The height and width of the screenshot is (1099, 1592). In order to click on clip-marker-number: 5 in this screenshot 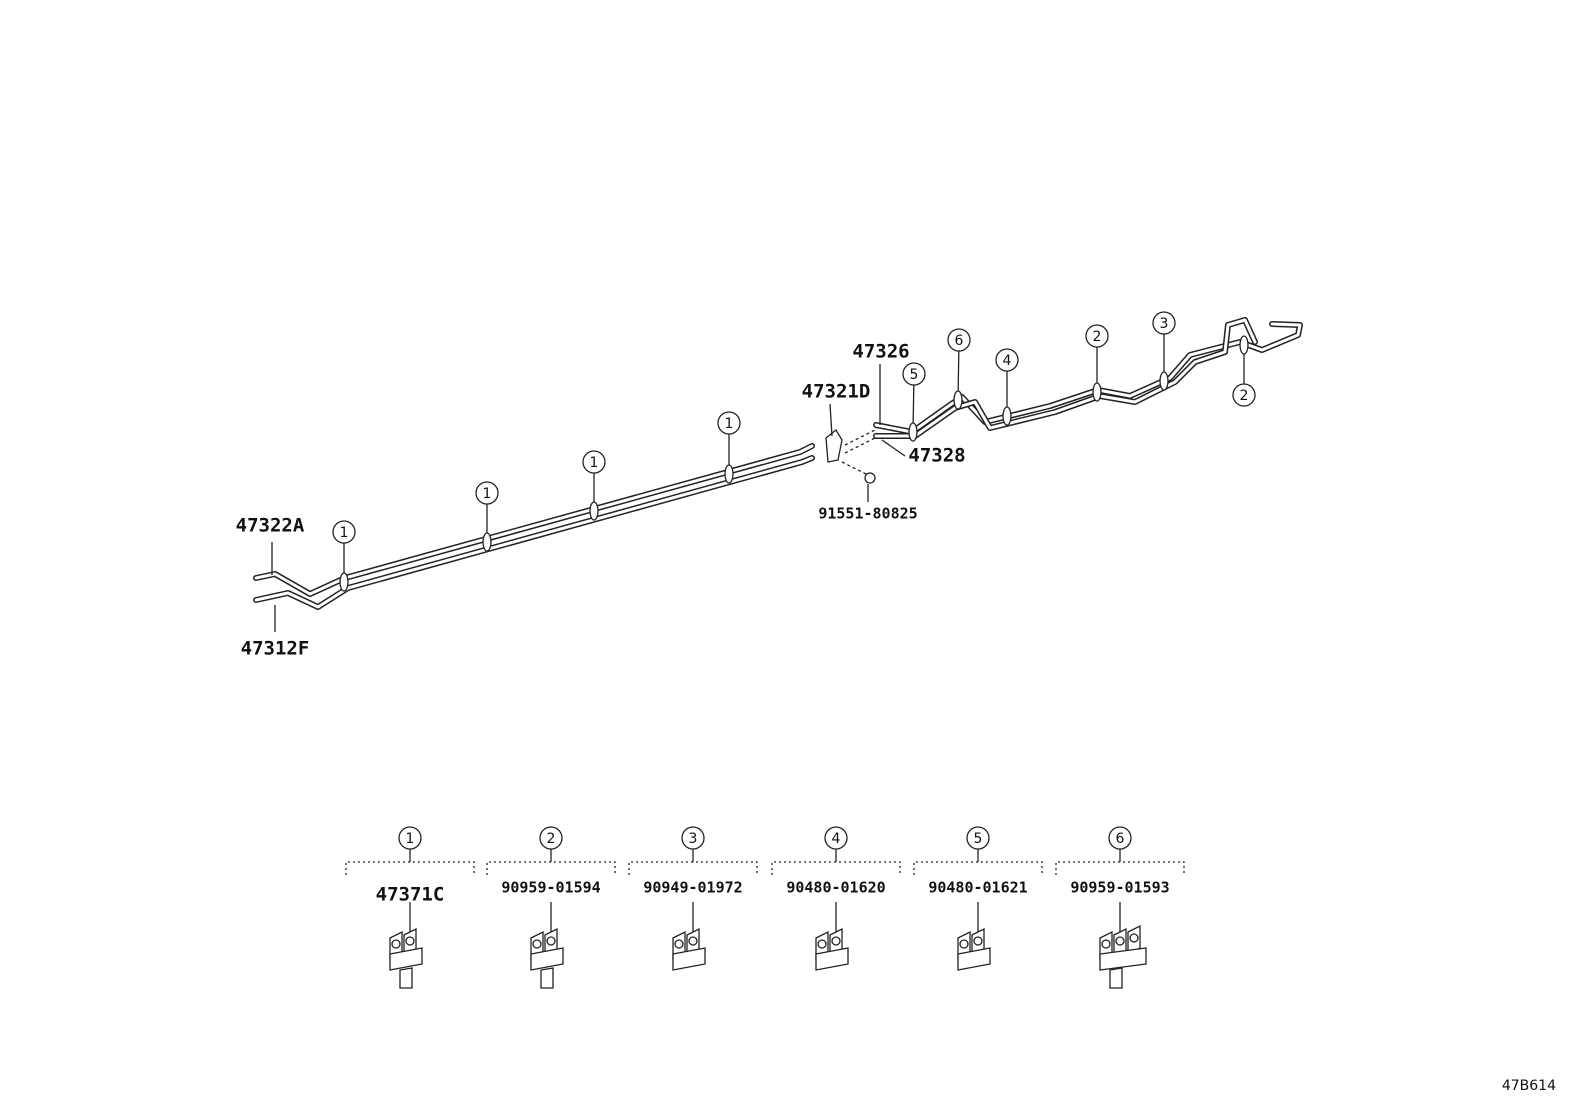, I will do `click(914, 375)`.